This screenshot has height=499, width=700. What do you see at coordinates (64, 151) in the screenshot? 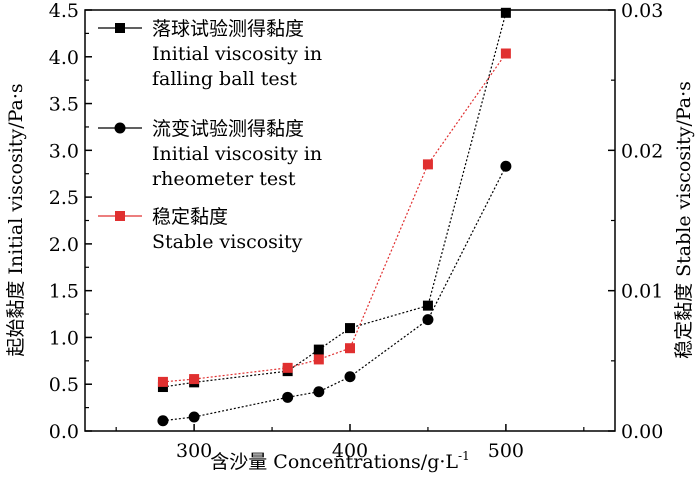
I see `y-left-tick-label: 3.0` at bounding box center [64, 151].